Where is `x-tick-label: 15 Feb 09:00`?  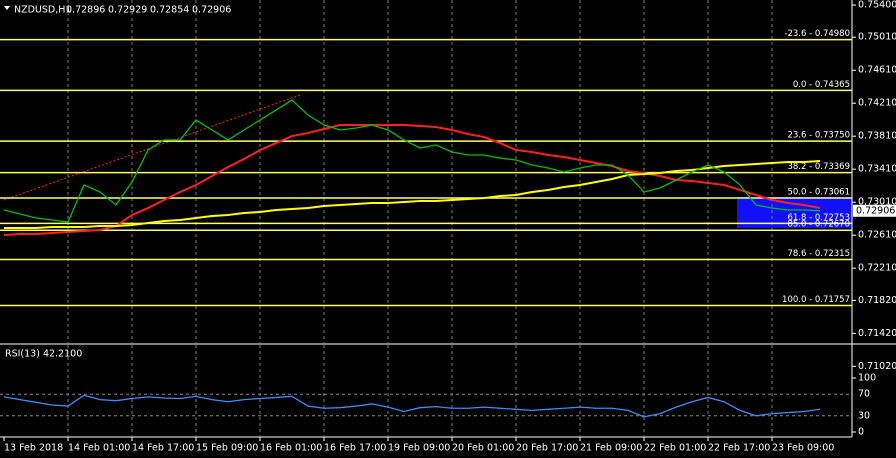
x-tick-label: 15 Feb 09:00 is located at coordinates (227, 448).